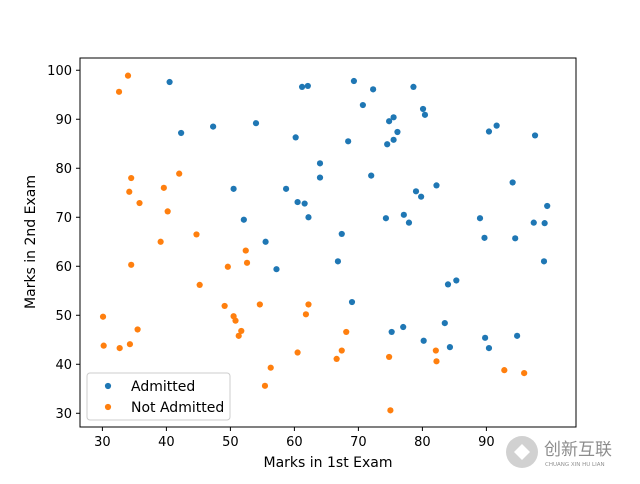 This screenshot has width=640, height=484. Describe the element at coordinates (63, 414) in the screenshot. I see `y-tick-label: 30` at that location.